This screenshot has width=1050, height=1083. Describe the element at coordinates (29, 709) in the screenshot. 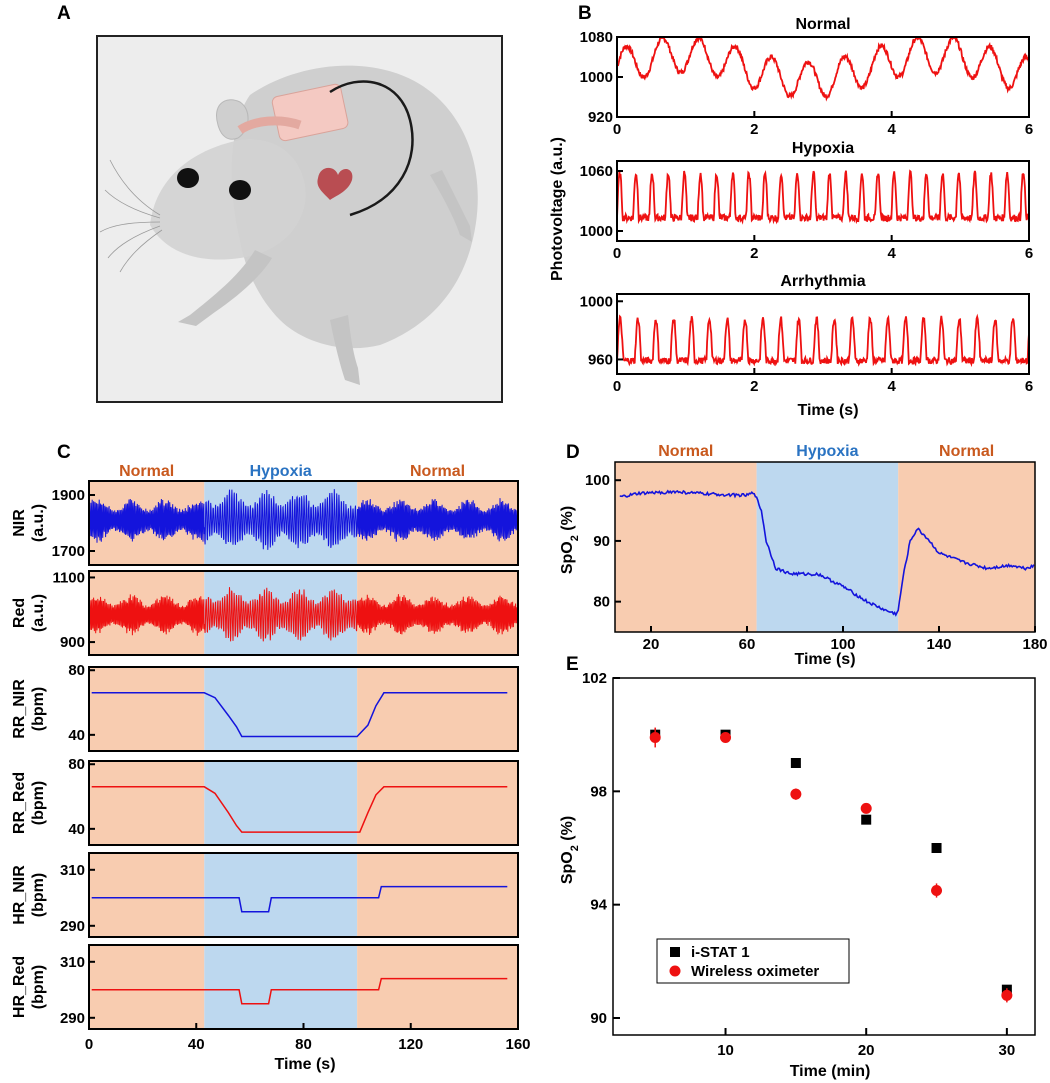

I see `panel-c-ylabel-2: RR_NIR (bpm)` at that location.